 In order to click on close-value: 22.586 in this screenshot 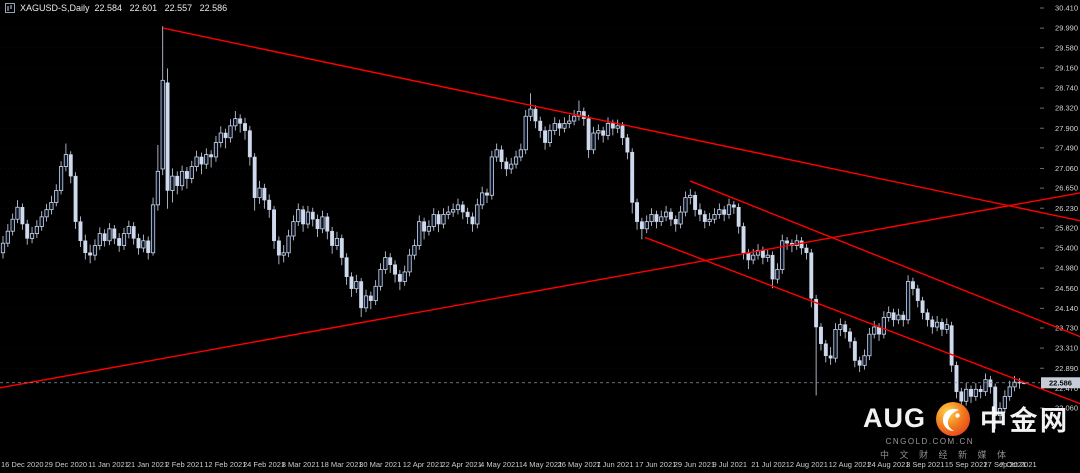, I will do `click(213, 8)`.